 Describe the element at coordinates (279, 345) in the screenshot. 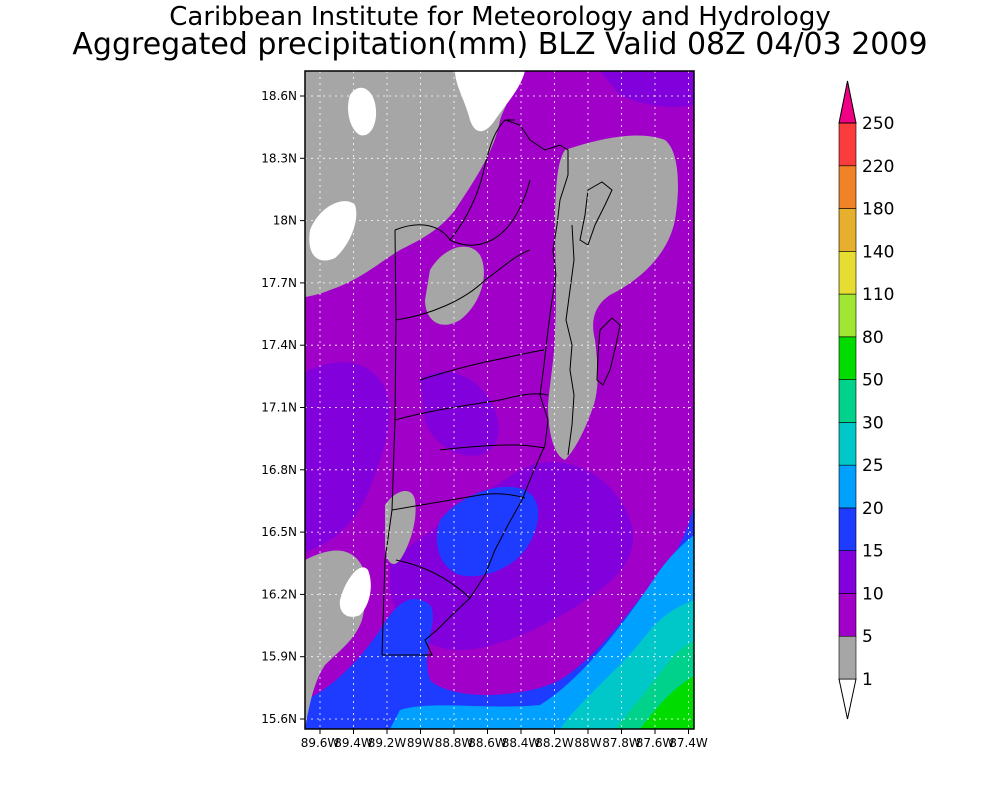

I see `lat-label: 17.4N` at that location.